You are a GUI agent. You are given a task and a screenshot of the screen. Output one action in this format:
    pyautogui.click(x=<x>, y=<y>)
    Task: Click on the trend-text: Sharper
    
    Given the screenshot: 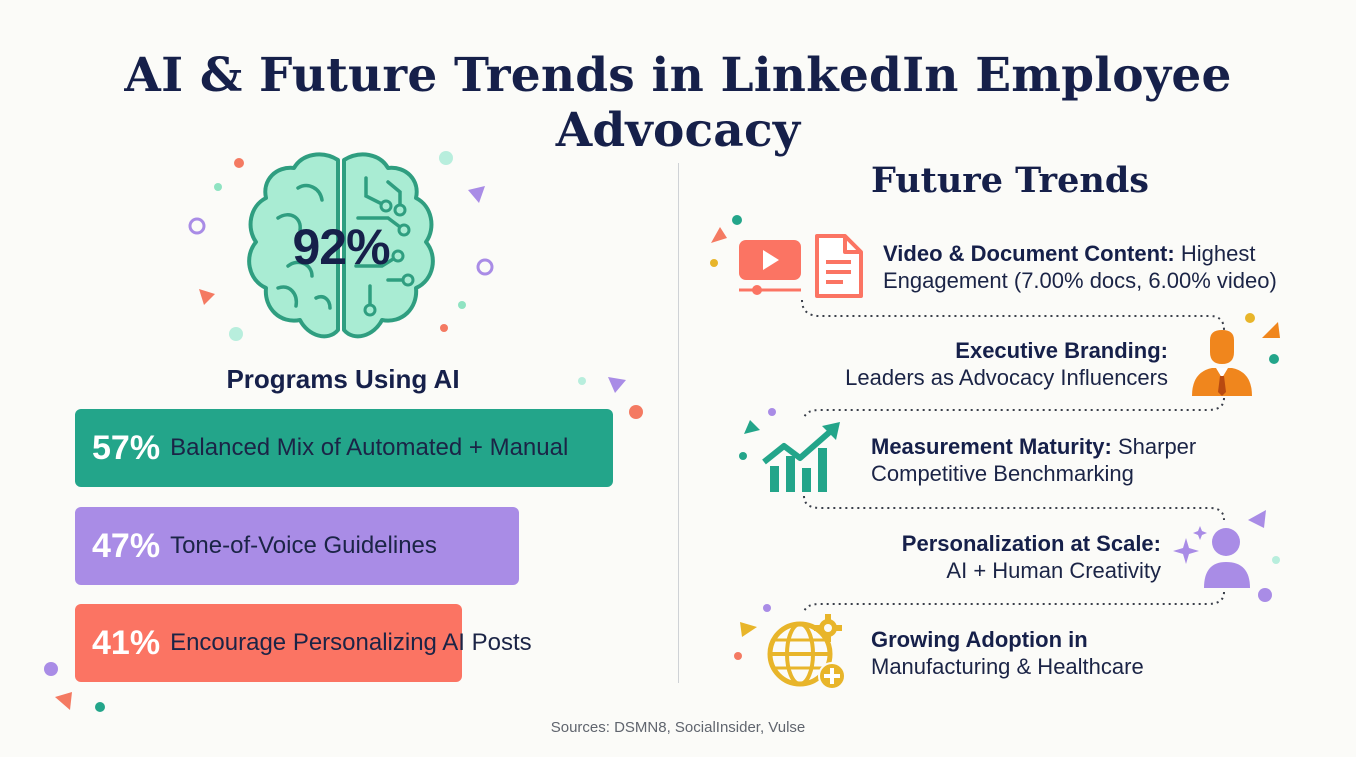 What is the action you would take?
    pyautogui.click(x=1157, y=446)
    